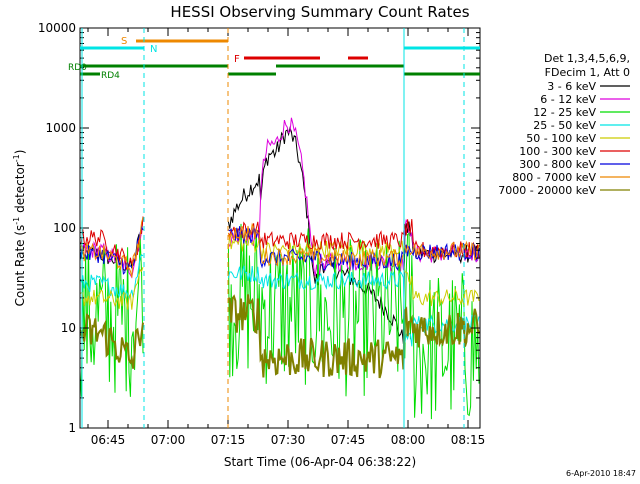 The width and height of the screenshot is (640, 484). Describe the element at coordinates (587, 58) in the screenshot. I see `legend-header: Det 1,3,4,5,6,9,` at that location.